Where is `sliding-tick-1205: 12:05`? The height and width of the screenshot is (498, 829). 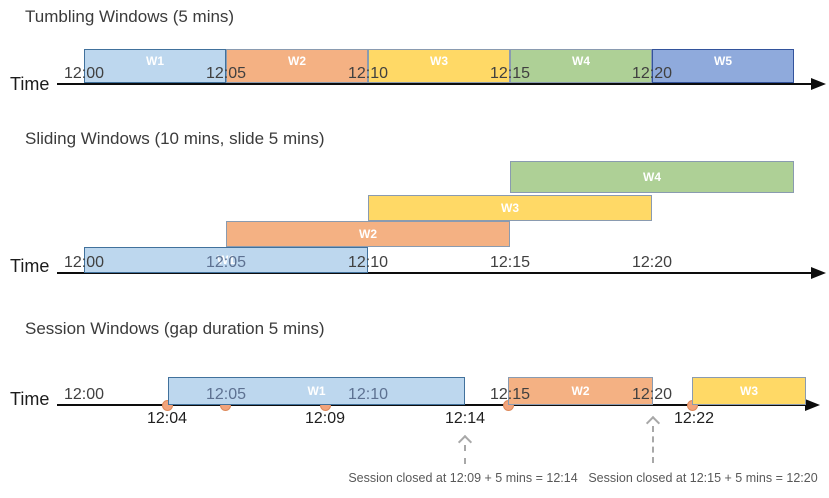
sliding-tick-1205: 12:05 is located at coordinates (226, 262).